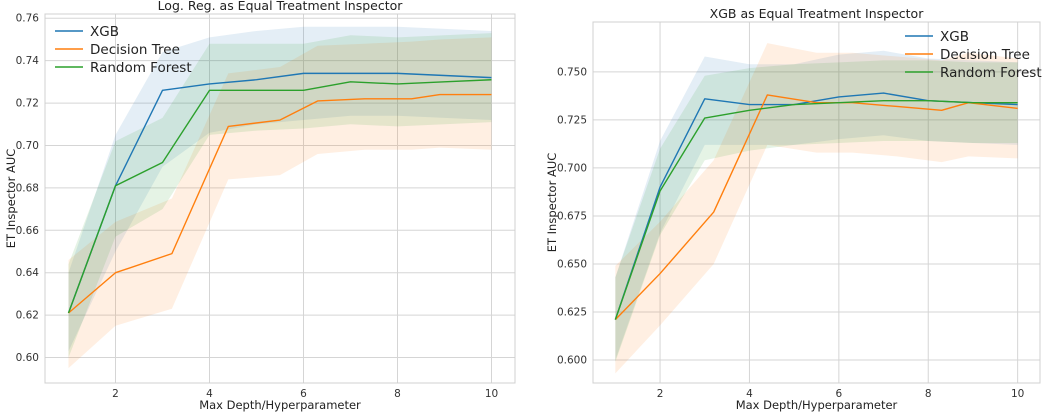  Describe the element at coordinates (572, 168) in the screenshot. I see `y-tick-label: 0.700` at that location.